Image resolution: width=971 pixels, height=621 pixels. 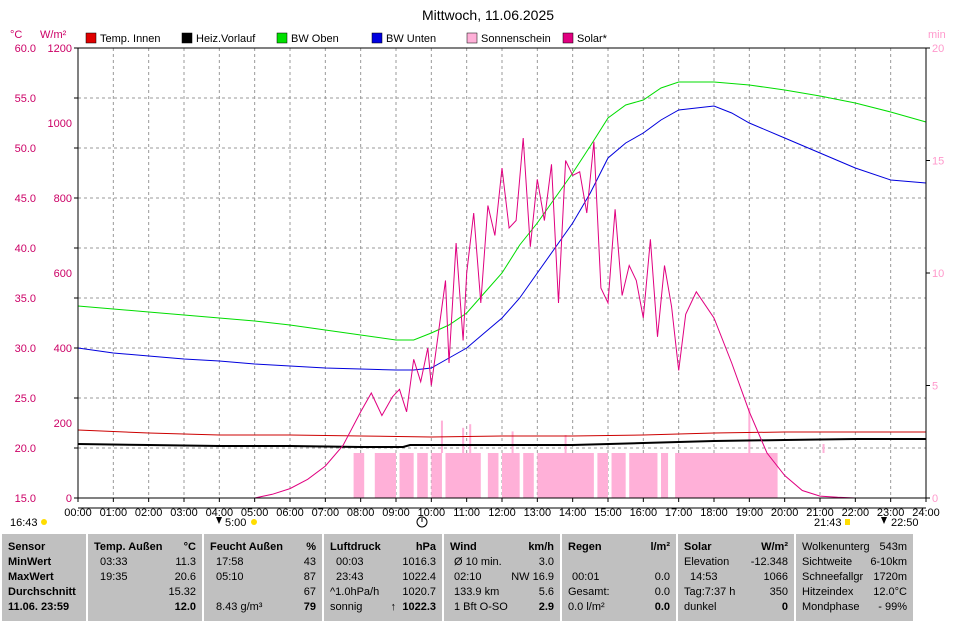 I want to click on y-solar-label: 400, so click(x=63, y=349).